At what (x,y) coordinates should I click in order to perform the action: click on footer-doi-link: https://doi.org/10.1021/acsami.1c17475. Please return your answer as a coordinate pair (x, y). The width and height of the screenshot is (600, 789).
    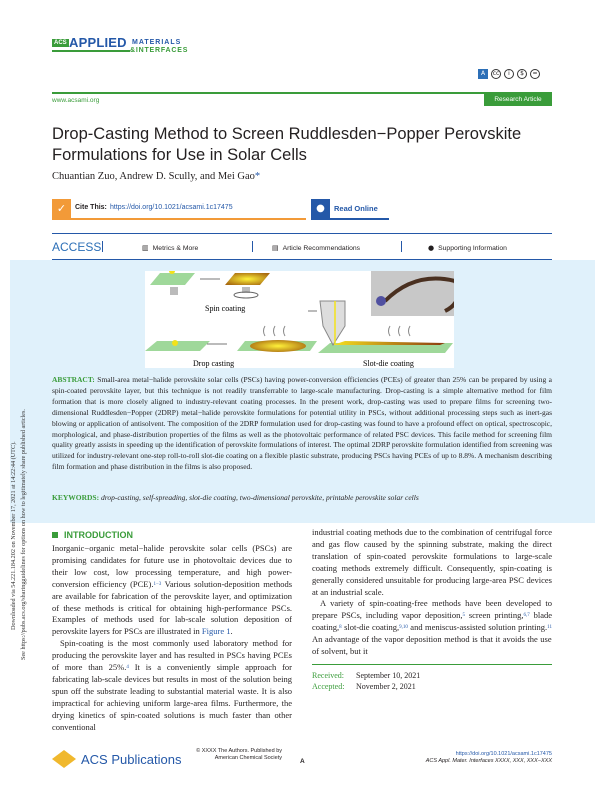
    Looking at the image, I should click on (503, 754).